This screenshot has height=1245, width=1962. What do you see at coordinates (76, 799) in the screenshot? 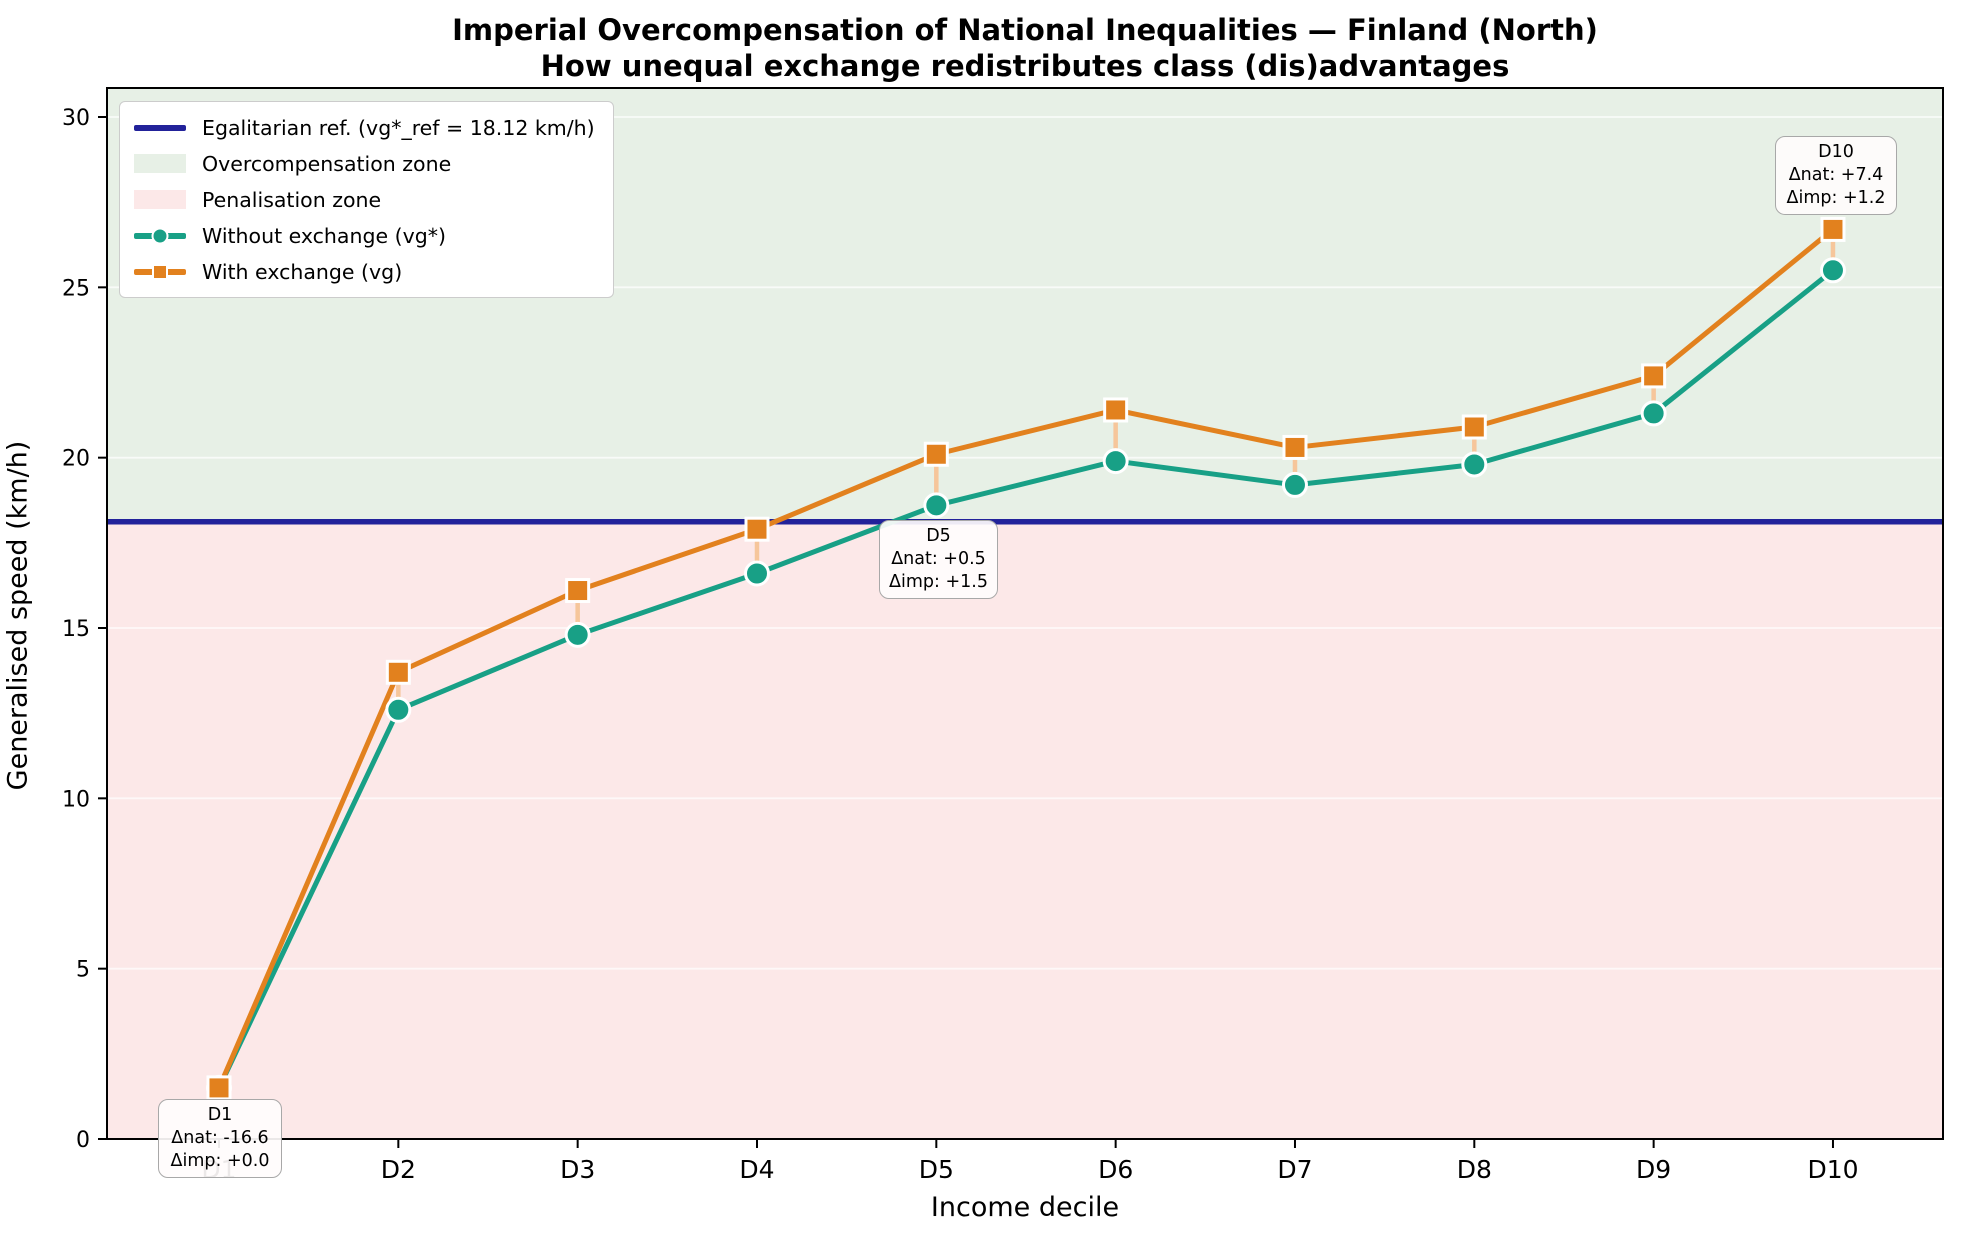
I see `y-tick-label: 10` at bounding box center [76, 799].